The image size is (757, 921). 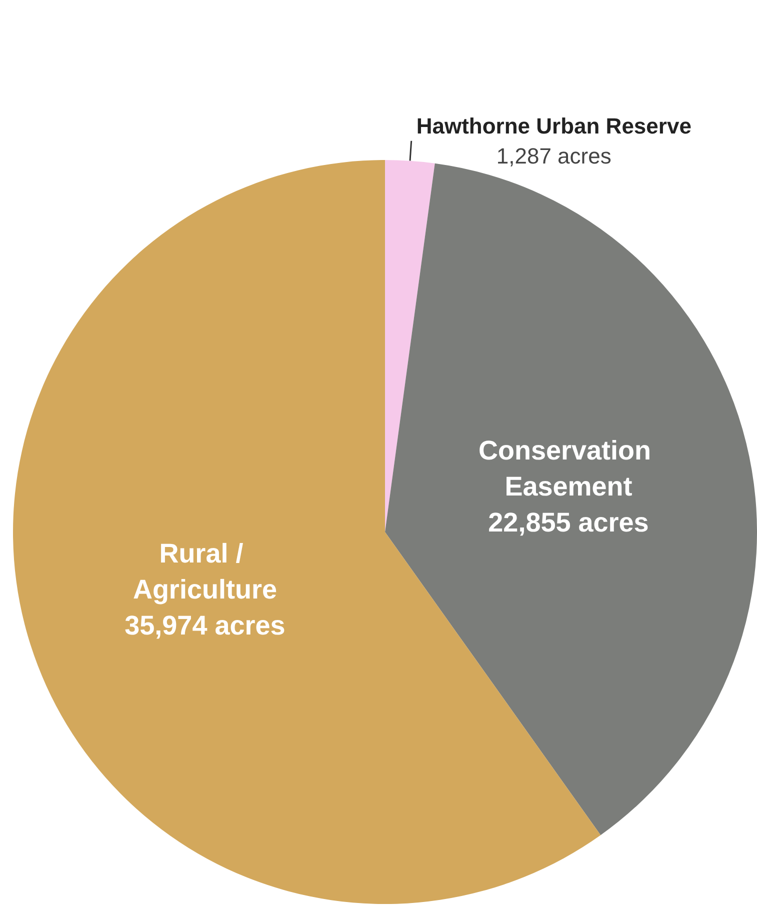 I want to click on data-label: 1,287 acres, so click(x=554, y=155).